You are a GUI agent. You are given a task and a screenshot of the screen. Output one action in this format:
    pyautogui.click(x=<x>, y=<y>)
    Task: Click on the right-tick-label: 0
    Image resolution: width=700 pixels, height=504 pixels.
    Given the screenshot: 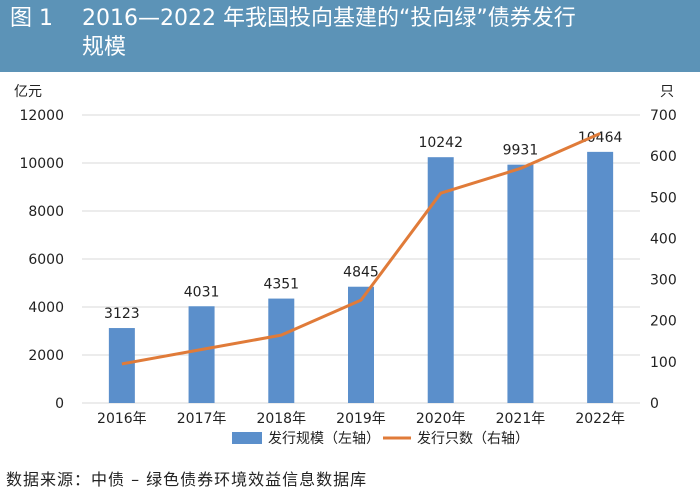 What is the action you would take?
    pyautogui.click(x=654, y=404)
    